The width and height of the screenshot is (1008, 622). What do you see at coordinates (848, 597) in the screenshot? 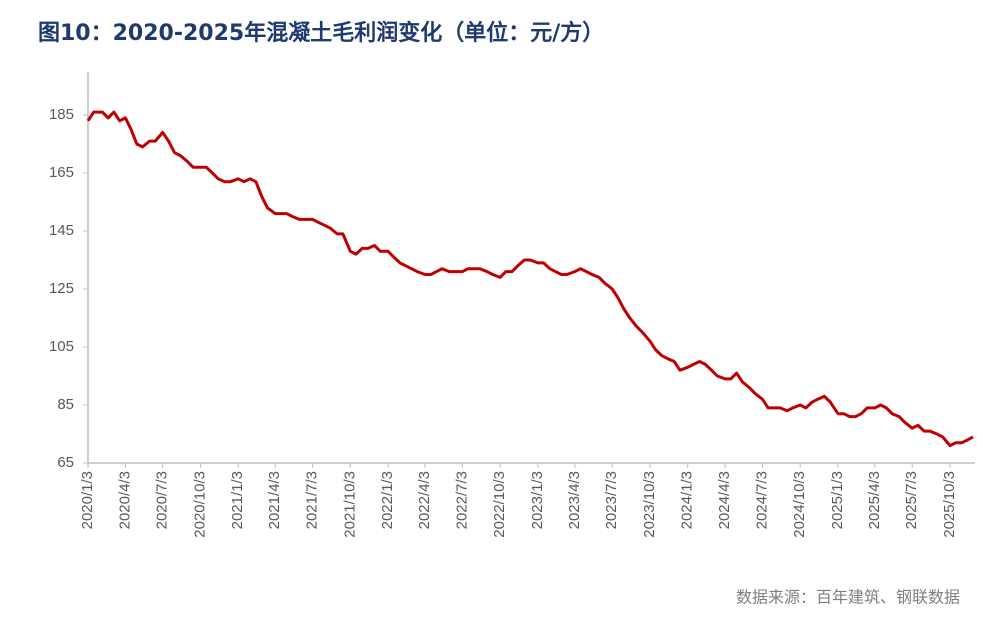
I see `source-note: 数据来源：百年建筑、钢联数据` at bounding box center [848, 597].